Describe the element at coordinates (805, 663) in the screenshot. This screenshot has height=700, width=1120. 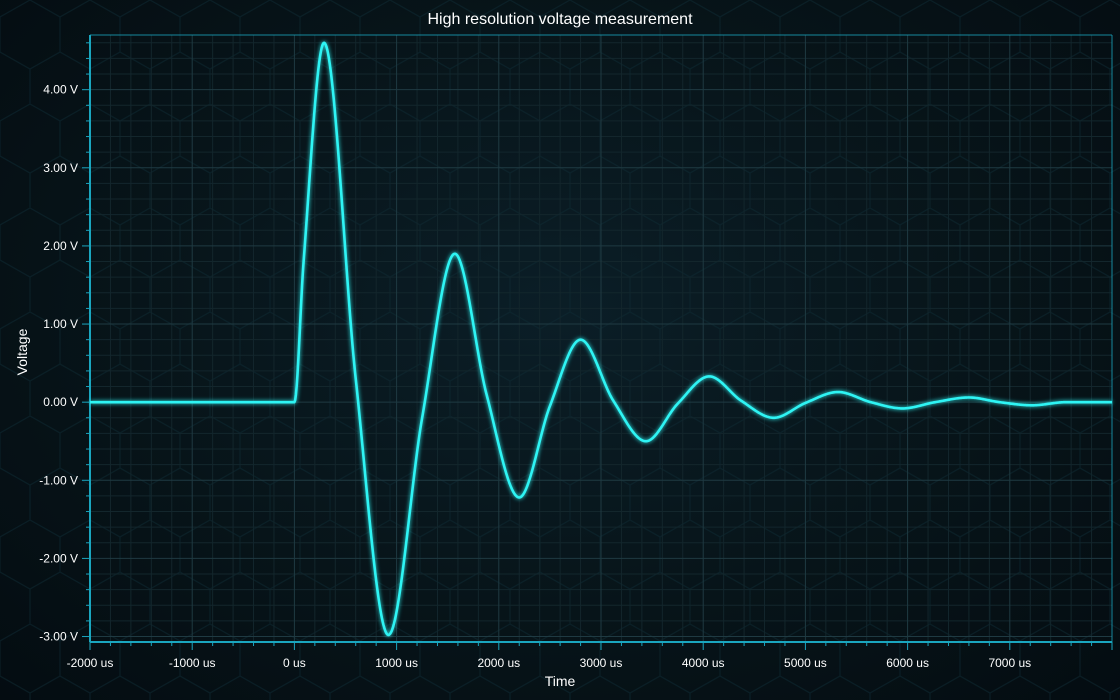
I see `x-tick-label: 5000 us` at that location.